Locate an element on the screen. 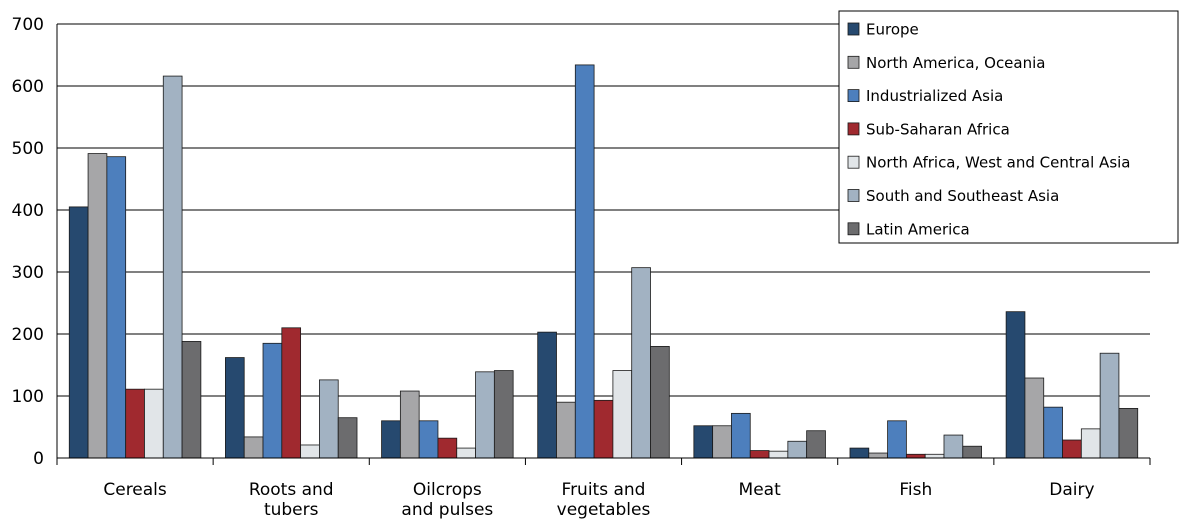  category-label: Oilcrops and pulses is located at coordinates (447, 500).